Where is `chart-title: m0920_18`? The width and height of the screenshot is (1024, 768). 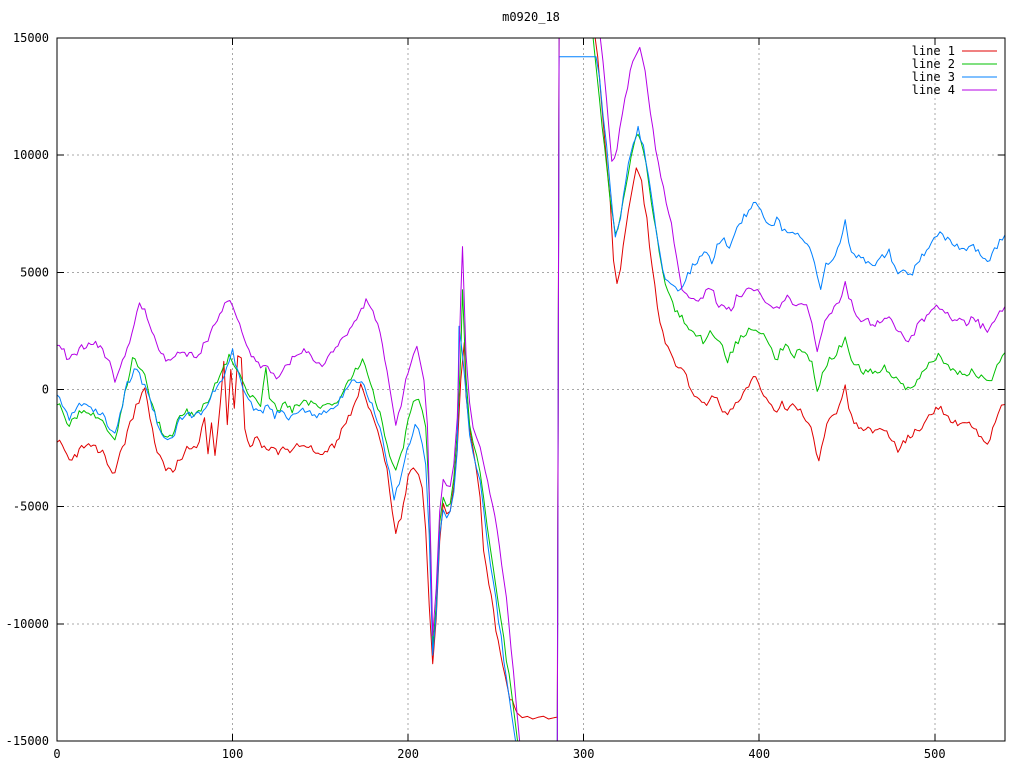 chart-title: m0920_18 is located at coordinates (531, 17).